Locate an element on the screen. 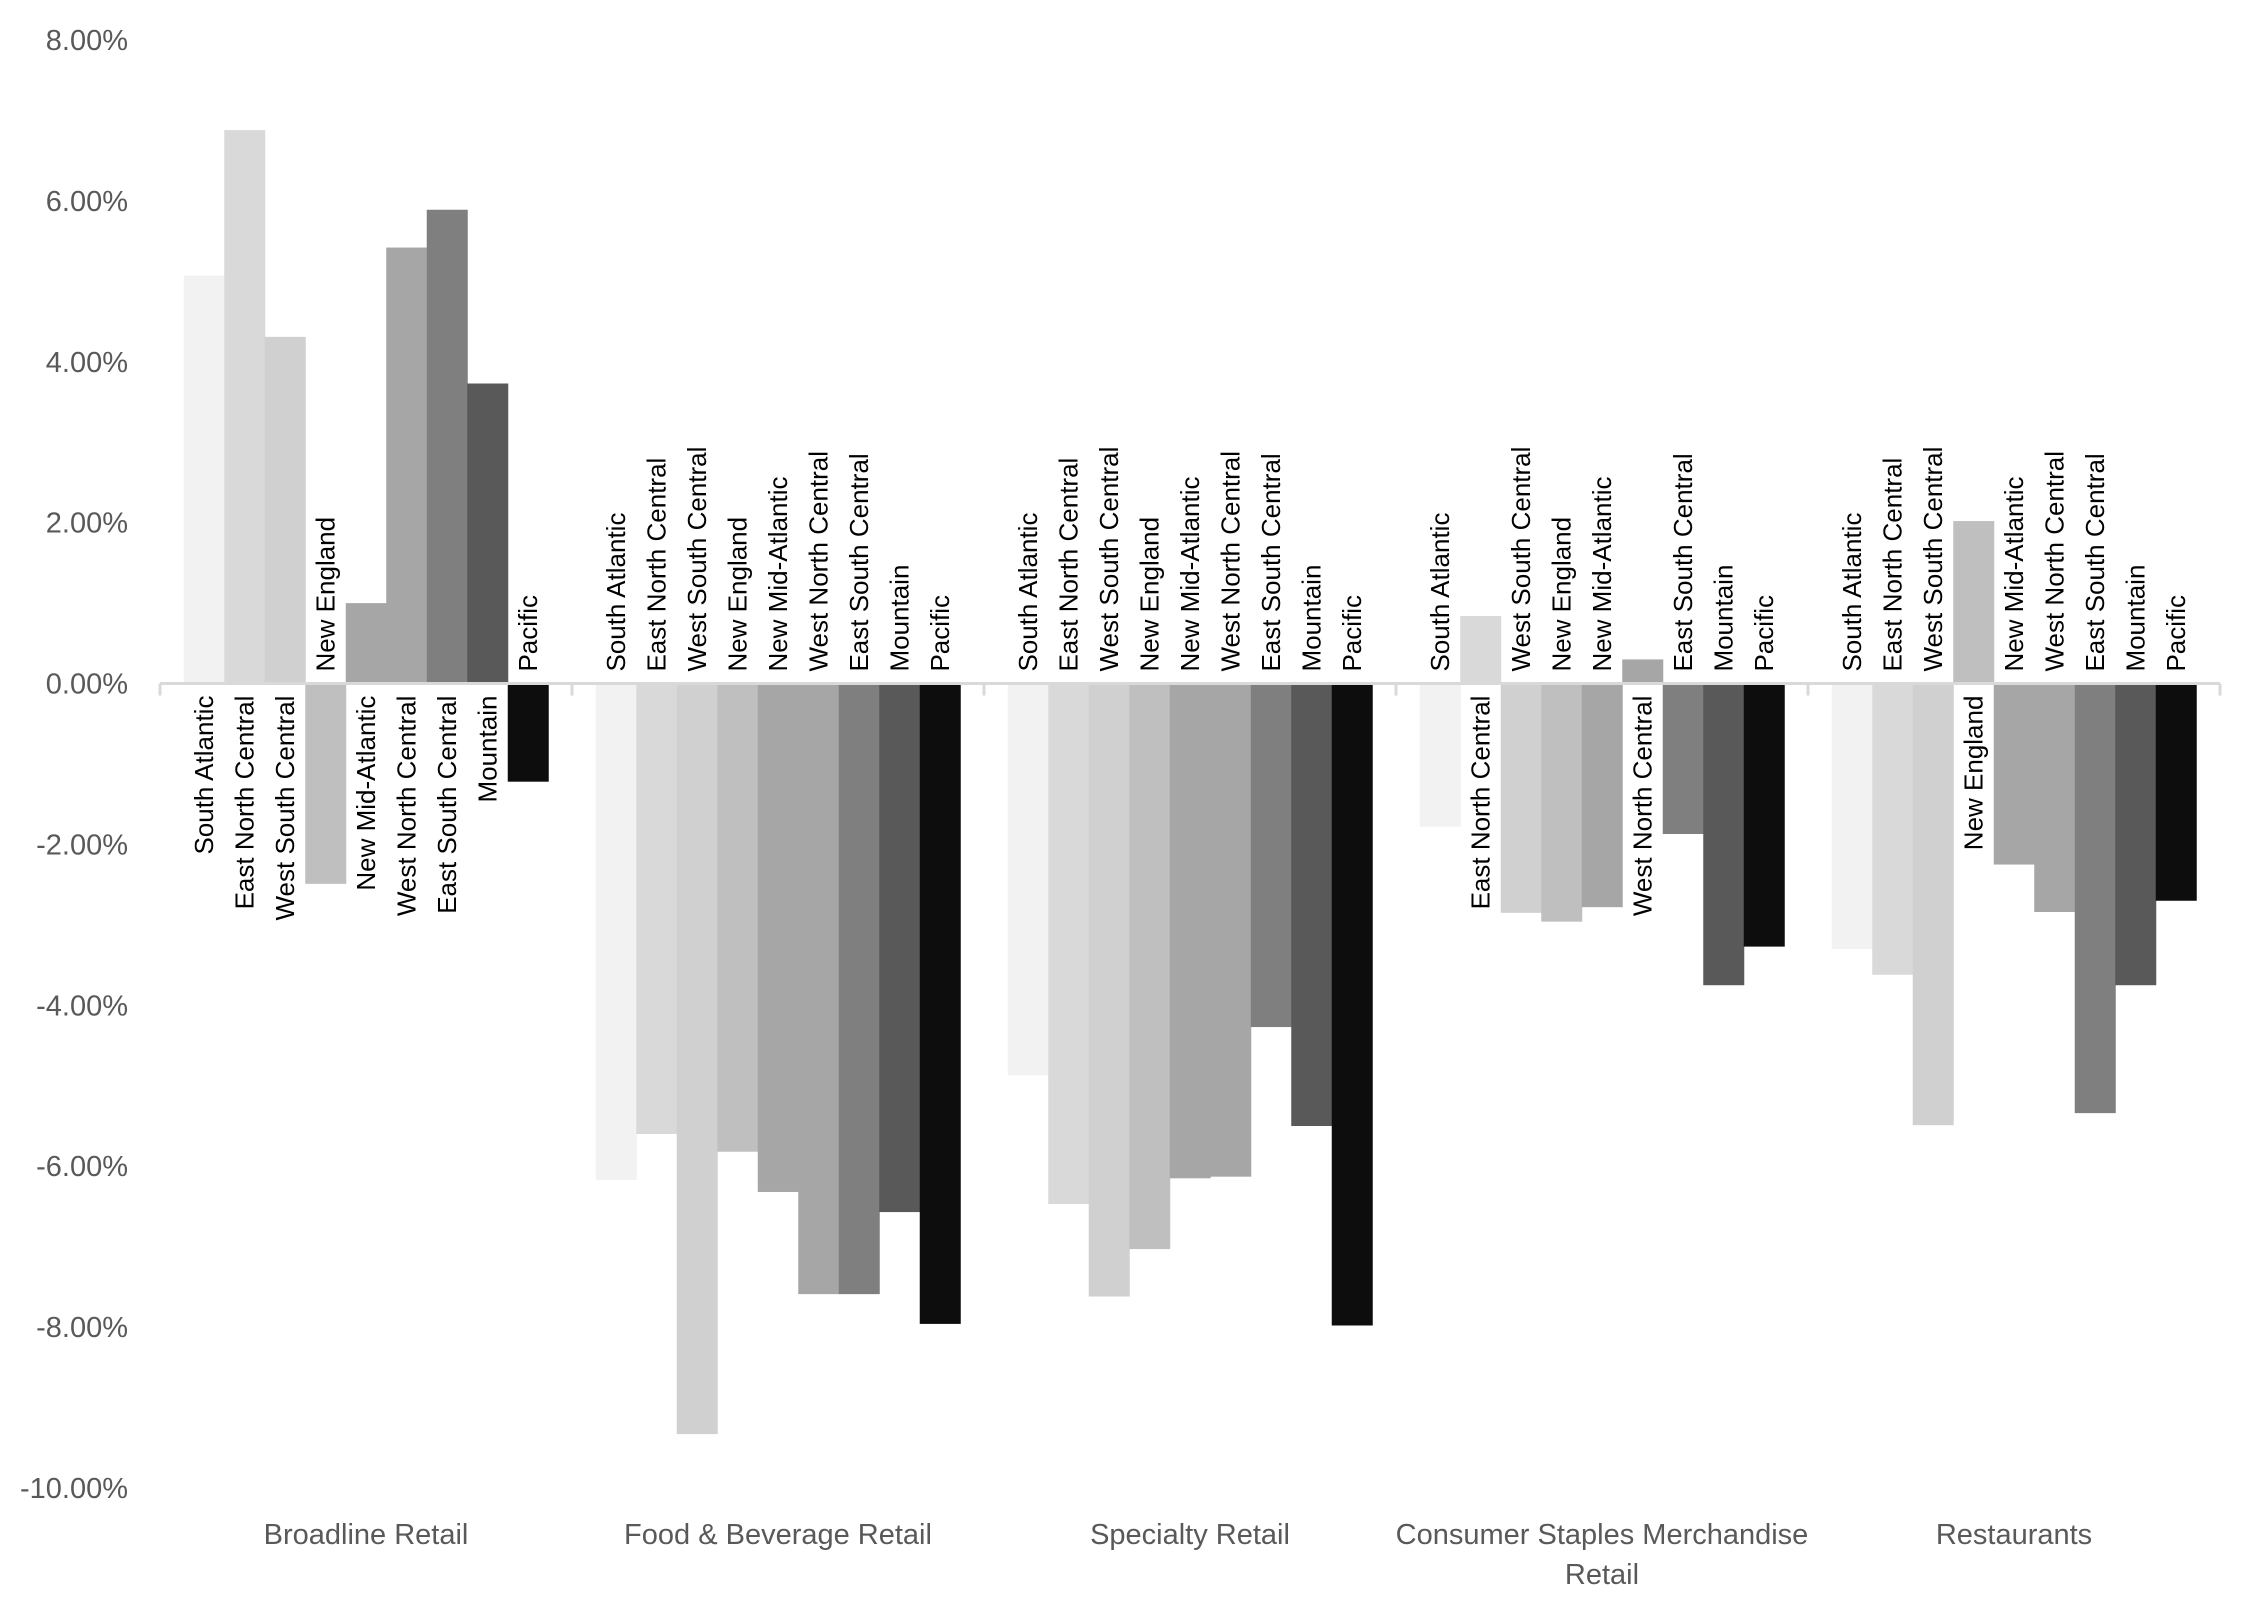  y-tick-label: -6.00% is located at coordinates (82, 1167).